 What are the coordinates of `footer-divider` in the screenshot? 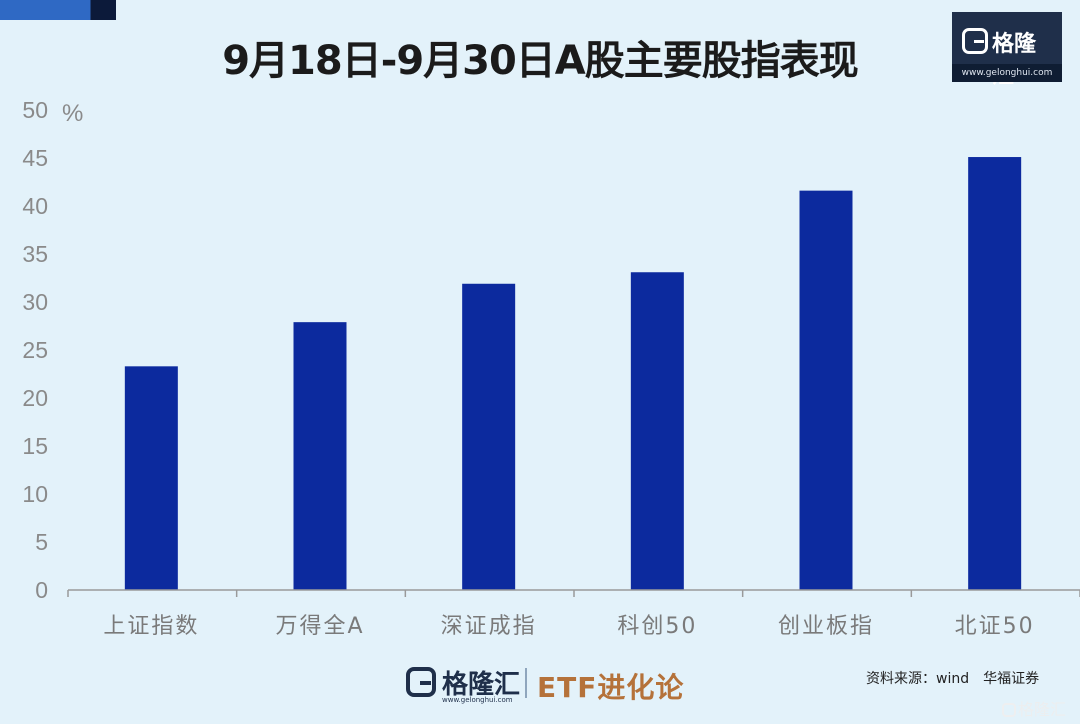 It's located at (526, 683).